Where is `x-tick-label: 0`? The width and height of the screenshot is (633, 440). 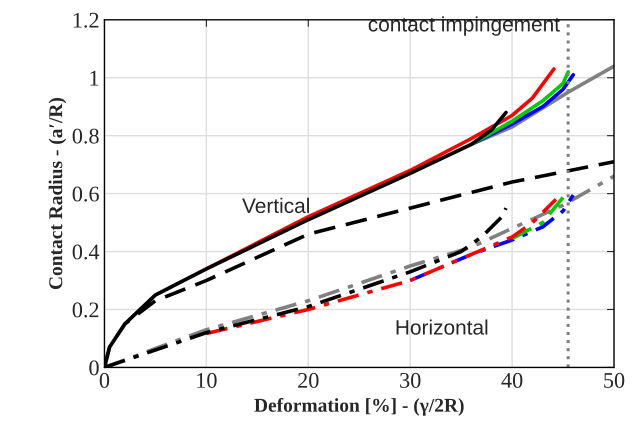
x-tick-label: 0 is located at coordinates (105, 380).